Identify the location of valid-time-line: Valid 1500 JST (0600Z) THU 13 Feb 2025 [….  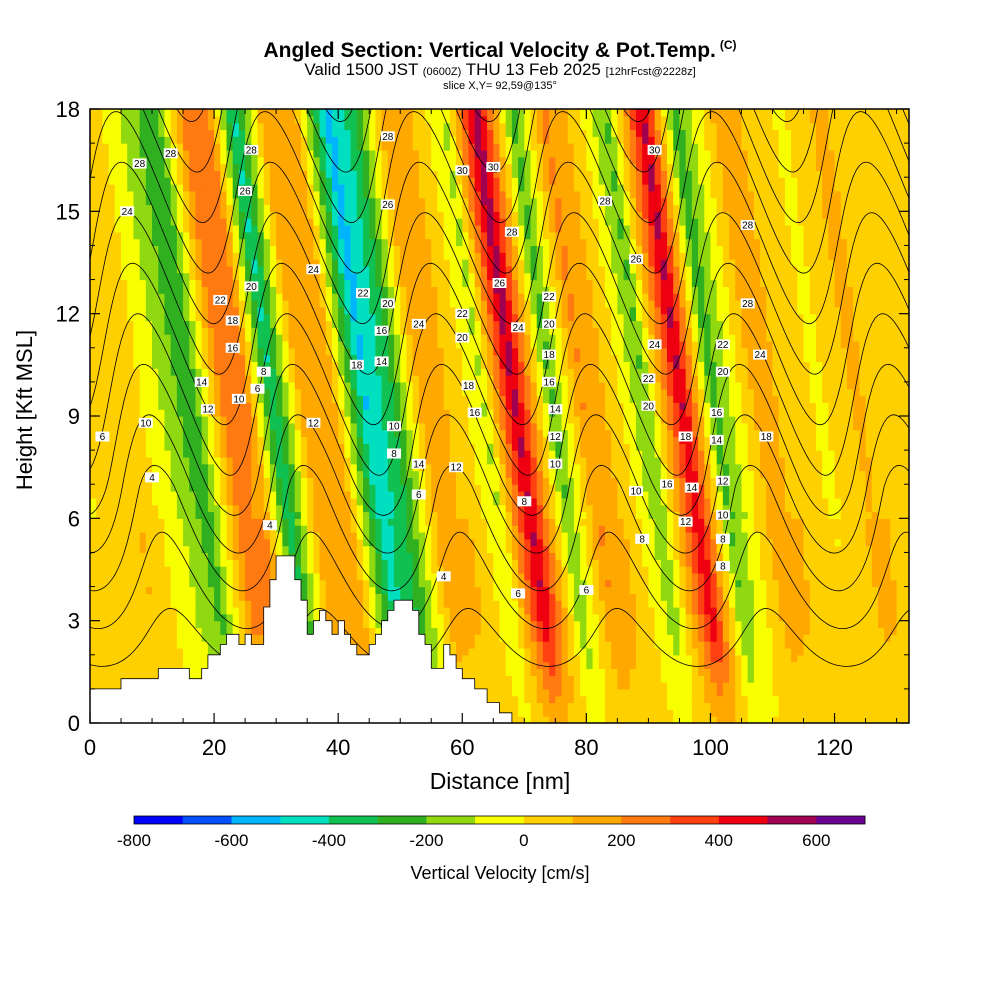
(500, 70).